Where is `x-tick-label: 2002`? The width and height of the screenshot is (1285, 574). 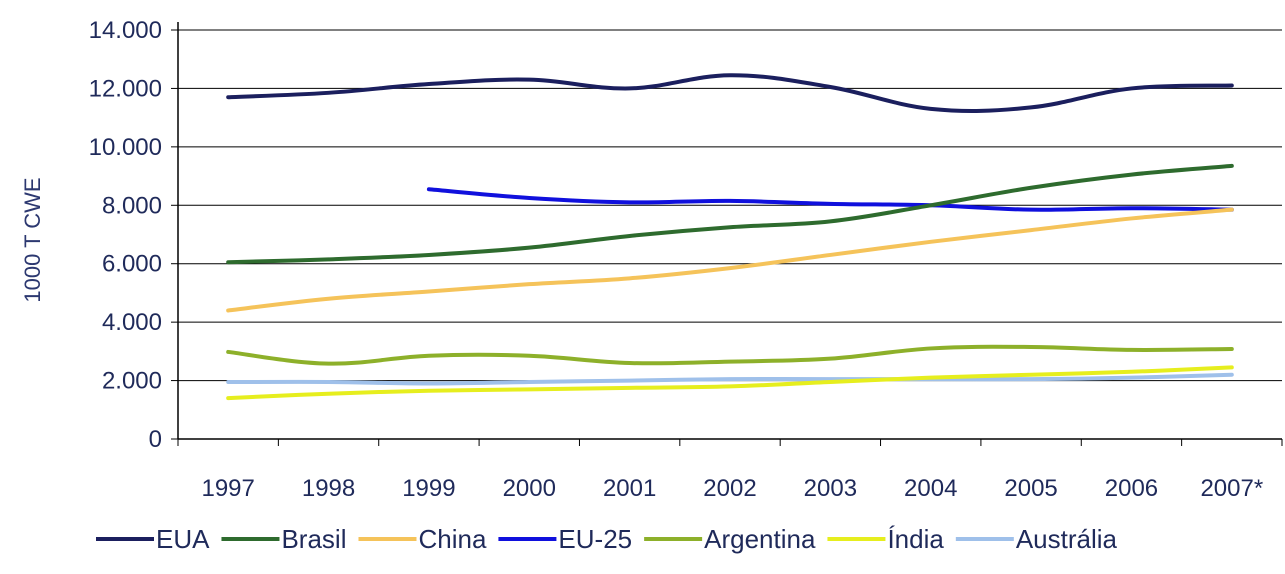
x-tick-label: 2002 is located at coordinates (729, 488).